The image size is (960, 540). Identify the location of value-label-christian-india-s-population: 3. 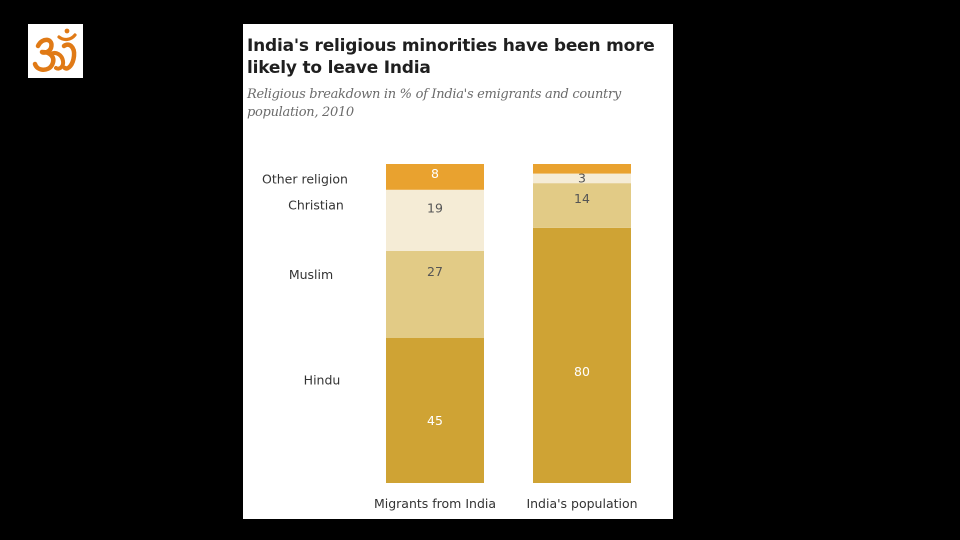
(582, 177).